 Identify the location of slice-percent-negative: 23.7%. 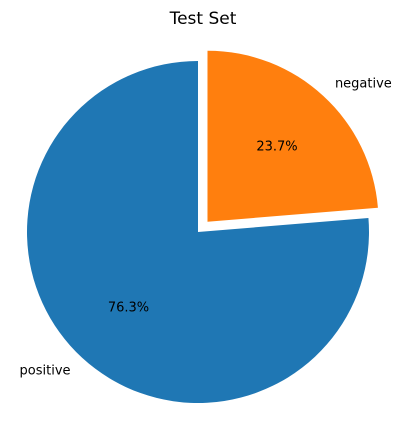
(276, 146).